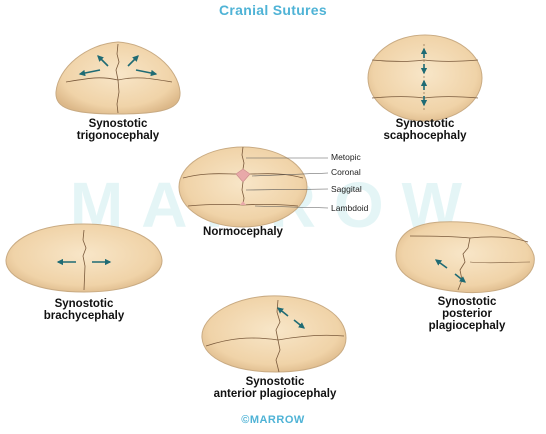 This screenshot has width=546, height=434. I want to click on caption-posterior-plagiocephaly: Synostotic posterior plagiocephaly, so click(467, 314).